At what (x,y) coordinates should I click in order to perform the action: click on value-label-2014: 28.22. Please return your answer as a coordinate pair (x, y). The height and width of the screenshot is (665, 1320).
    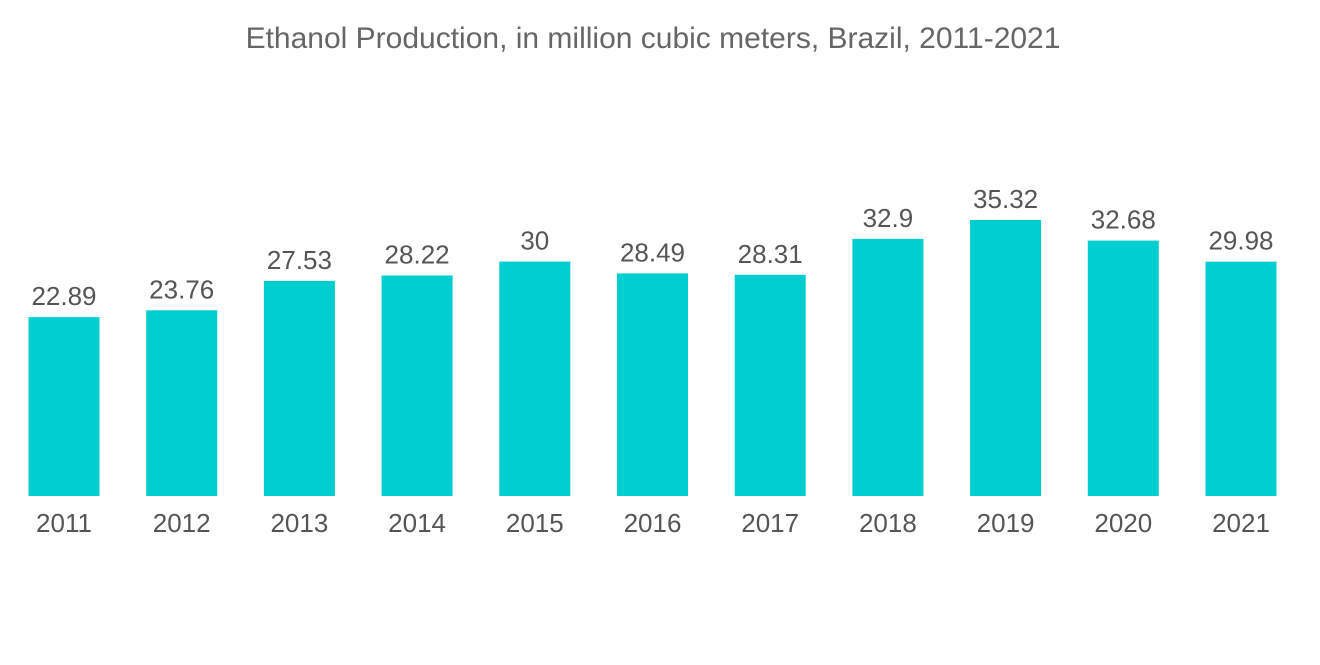
    Looking at the image, I should click on (417, 255).